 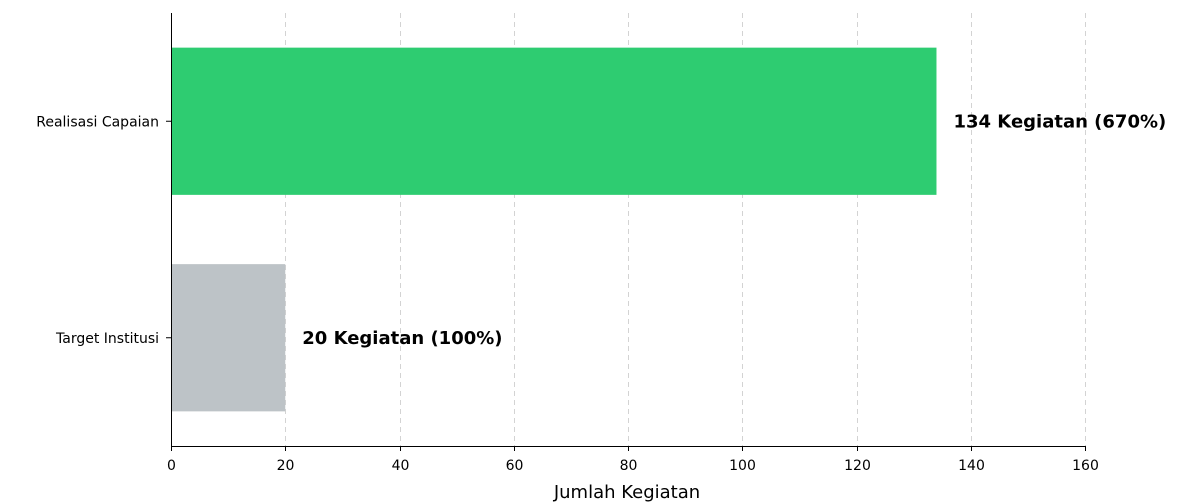 What do you see at coordinates (742, 466) in the screenshot?
I see `x-tick-label: 100` at bounding box center [742, 466].